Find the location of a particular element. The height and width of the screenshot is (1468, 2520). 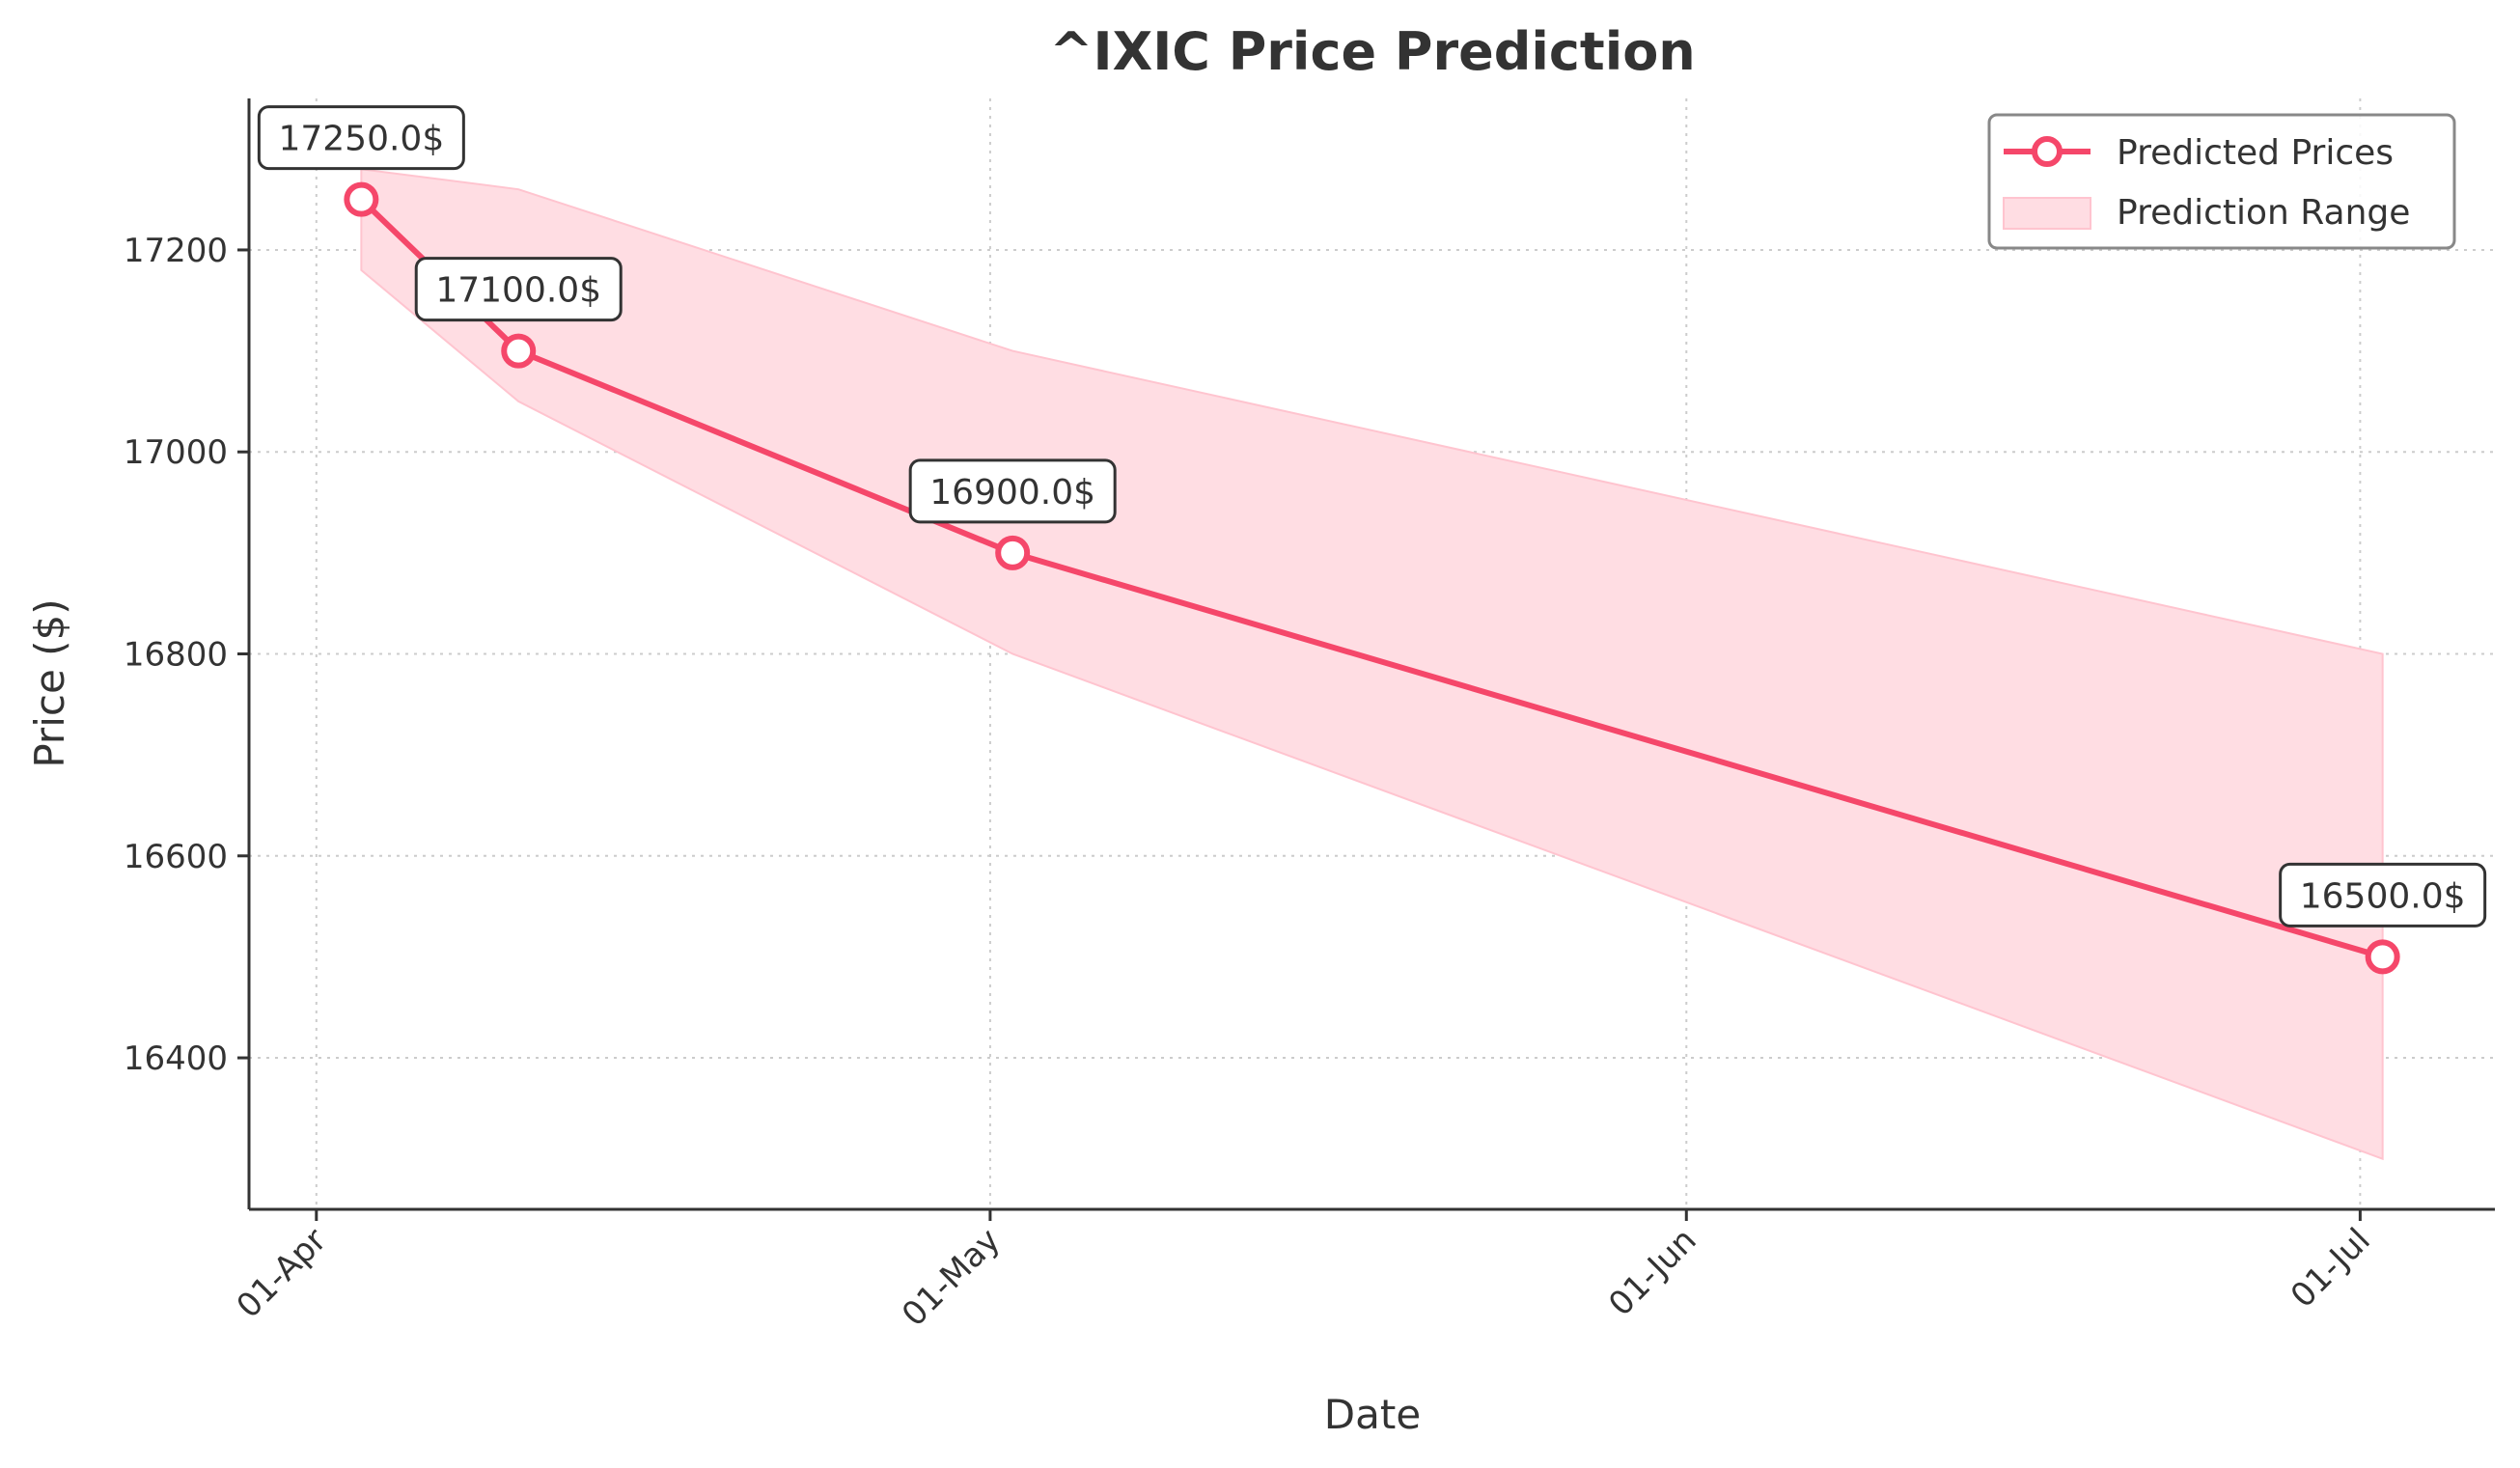

y-tick-label: 17200 is located at coordinates (176, 251).